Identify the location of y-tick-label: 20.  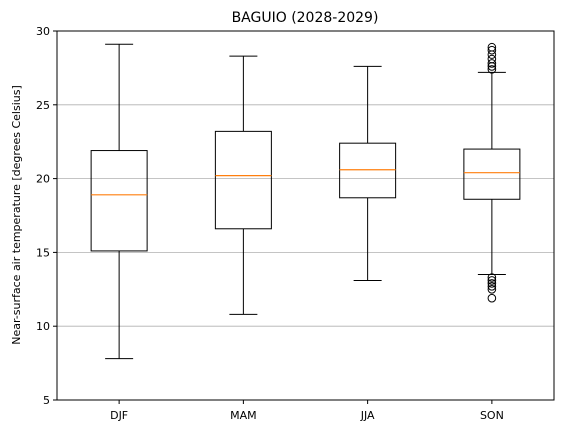
(43, 179).